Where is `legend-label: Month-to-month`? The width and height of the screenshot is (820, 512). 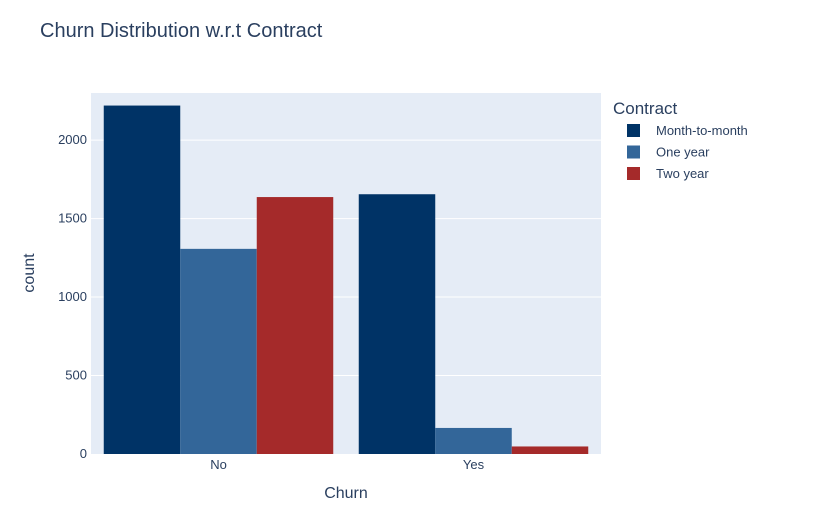 legend-label: Month-to-month is located at coordinates (702, 130).